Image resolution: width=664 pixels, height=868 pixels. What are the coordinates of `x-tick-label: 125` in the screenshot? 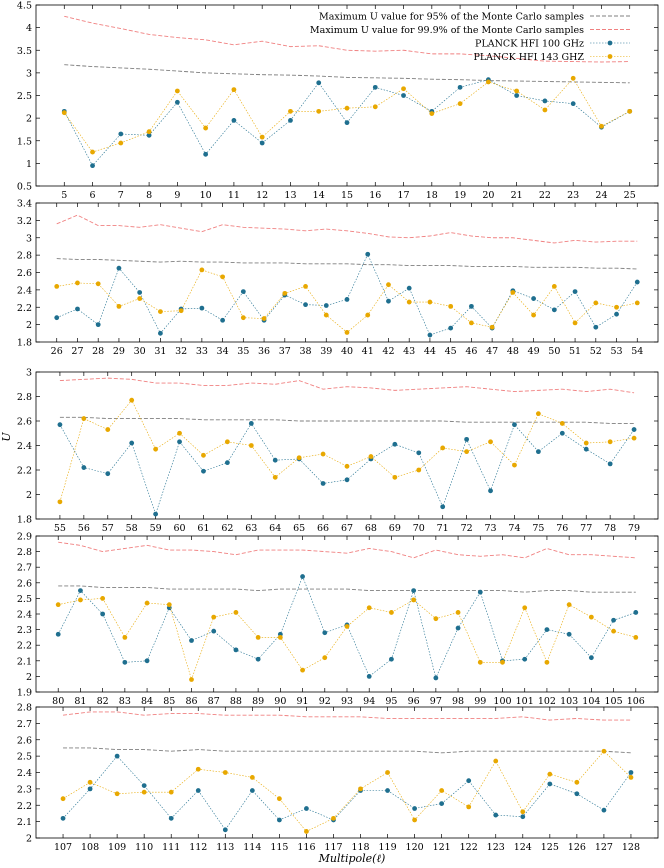 It's located at (550, 847).